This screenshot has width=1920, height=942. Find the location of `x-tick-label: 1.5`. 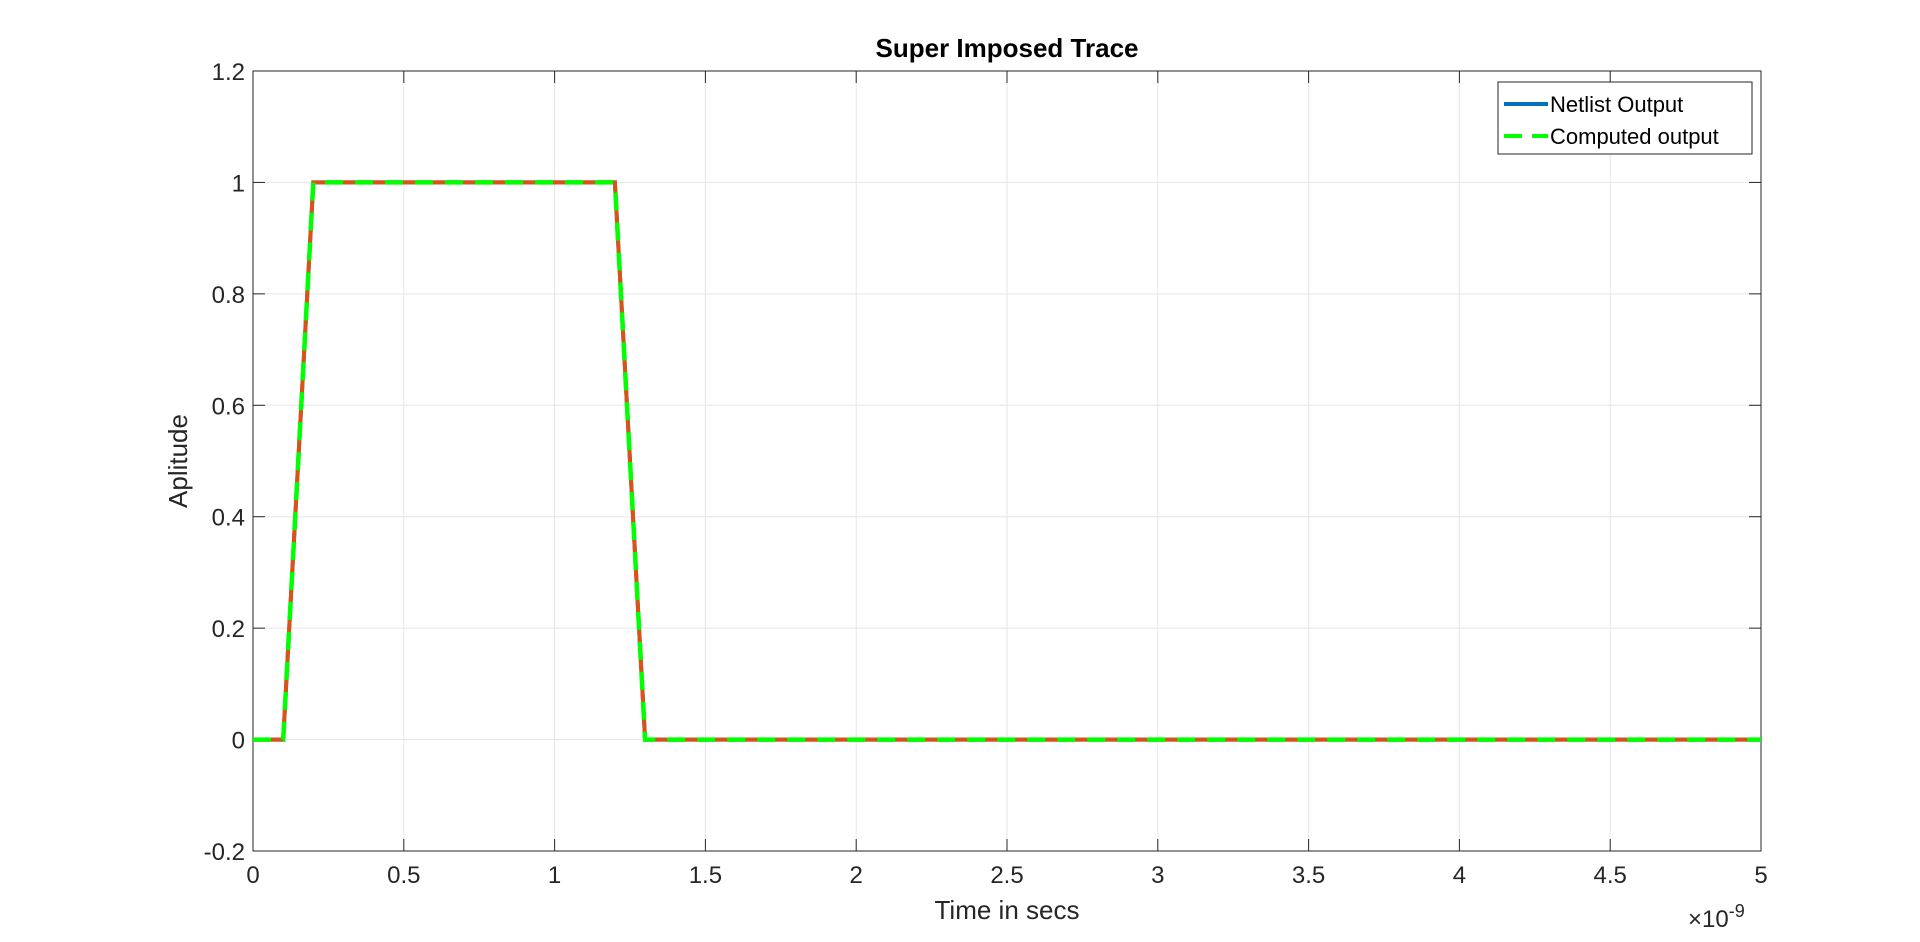

x-tick-label: 1.5 is located at coordinates (705, 875).